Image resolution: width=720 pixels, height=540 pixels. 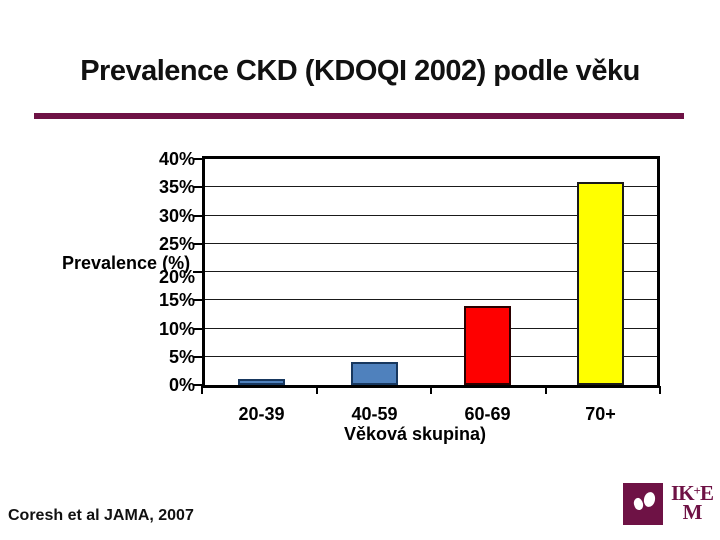 I want to click on y-axis-label-25: 25%, so click(x=176, y=243).